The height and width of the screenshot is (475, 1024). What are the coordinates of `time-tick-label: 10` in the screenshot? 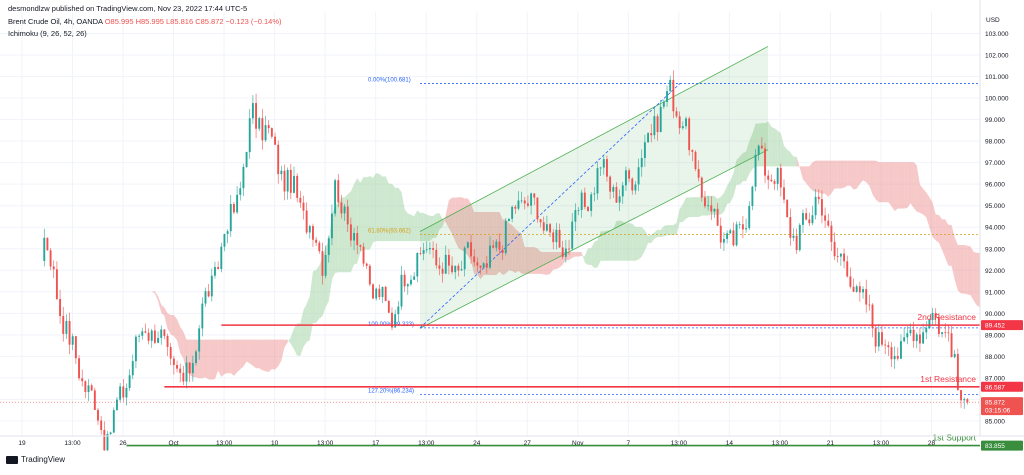 It's located at (275, 443).